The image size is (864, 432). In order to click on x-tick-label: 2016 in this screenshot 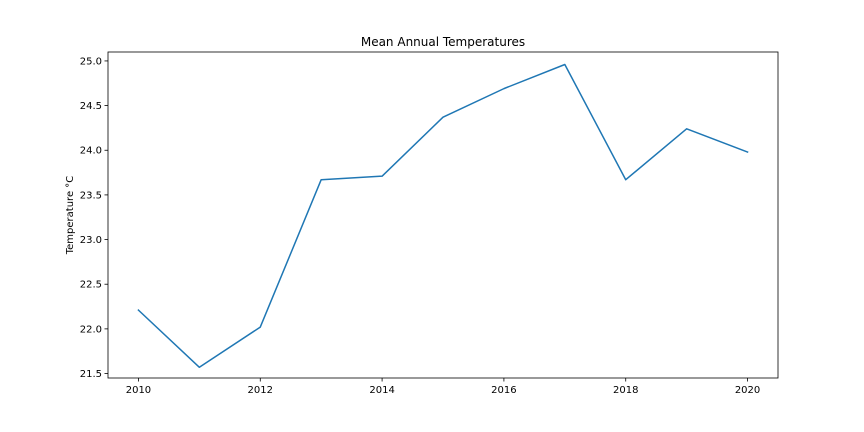, I will do `click(503, 390)`.